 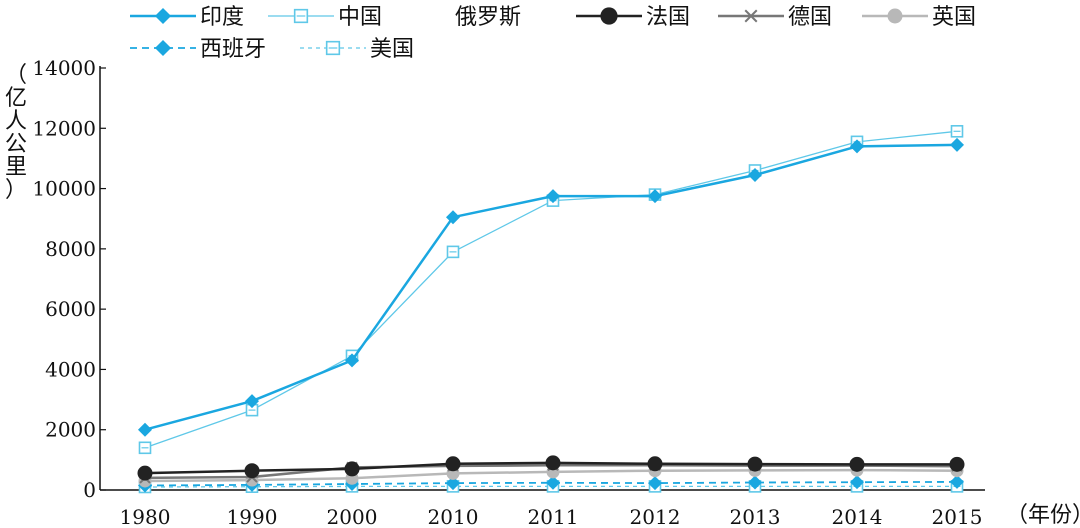 What do you see at coordinates (360, 17) in the screenshot?
I see `legend-label: 中国` at bounding box center [360, 17].